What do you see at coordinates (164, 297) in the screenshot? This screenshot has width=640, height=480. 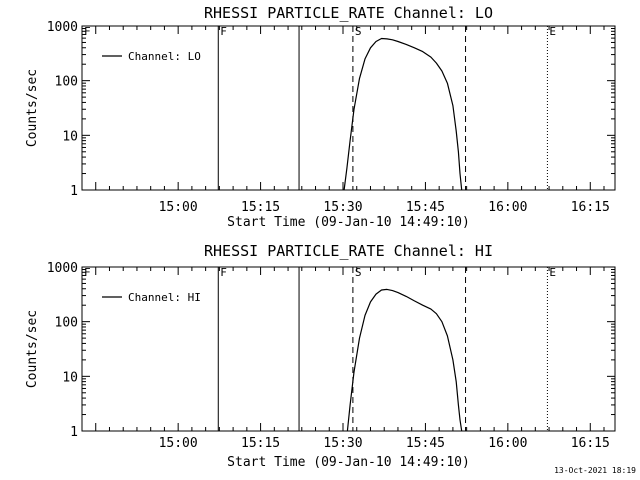 I see `legend-entry: Channel: HI` at bounding box center [164, 297].